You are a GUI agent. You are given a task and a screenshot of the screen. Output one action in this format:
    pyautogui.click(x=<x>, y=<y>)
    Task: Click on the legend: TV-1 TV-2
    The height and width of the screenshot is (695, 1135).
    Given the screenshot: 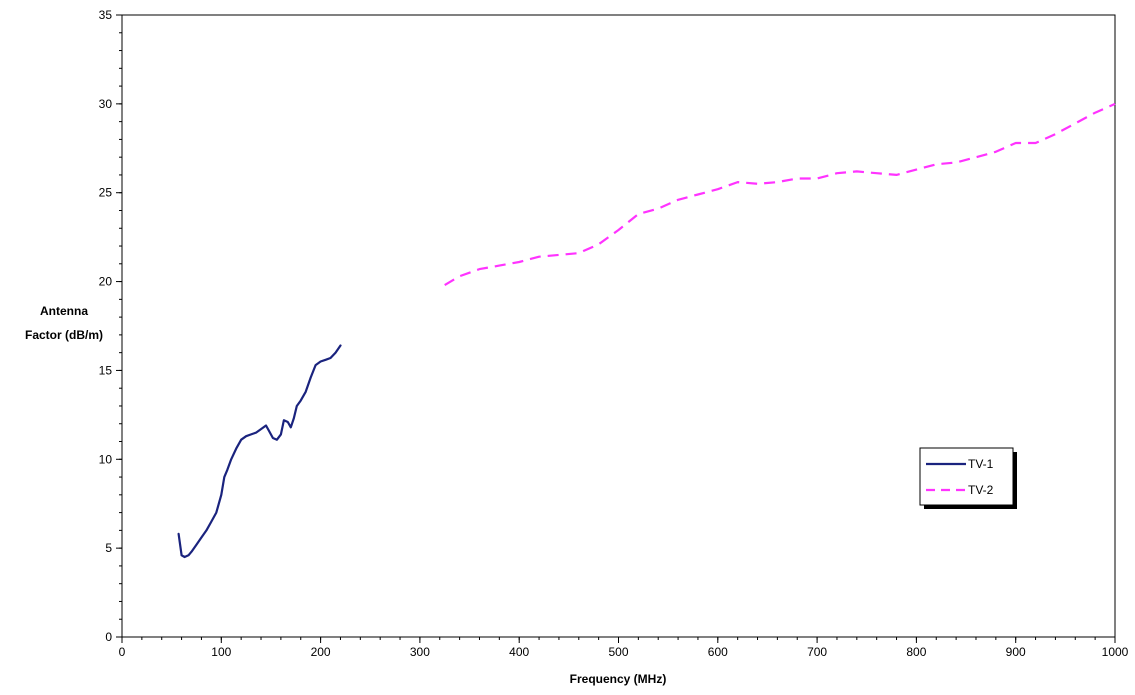 What is the action you would take?
    pyautogui.click(x=968, y=478)
    